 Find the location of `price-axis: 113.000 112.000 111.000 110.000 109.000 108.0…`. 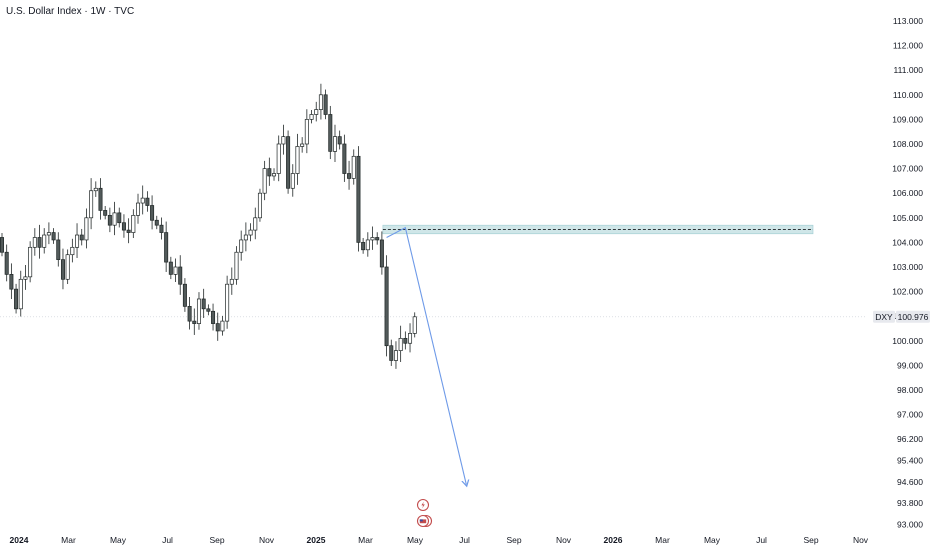

price-axis: 113.000 112.000 111.000 110.000 109.000 108.0… is located at coordinates (907, 272).